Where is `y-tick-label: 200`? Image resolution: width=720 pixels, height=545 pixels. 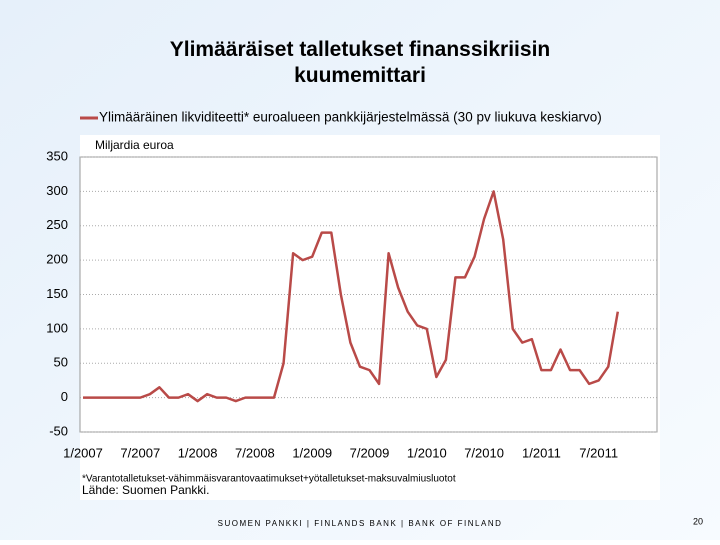
y-tick-label: 200 is located at coordinates (57, 259).